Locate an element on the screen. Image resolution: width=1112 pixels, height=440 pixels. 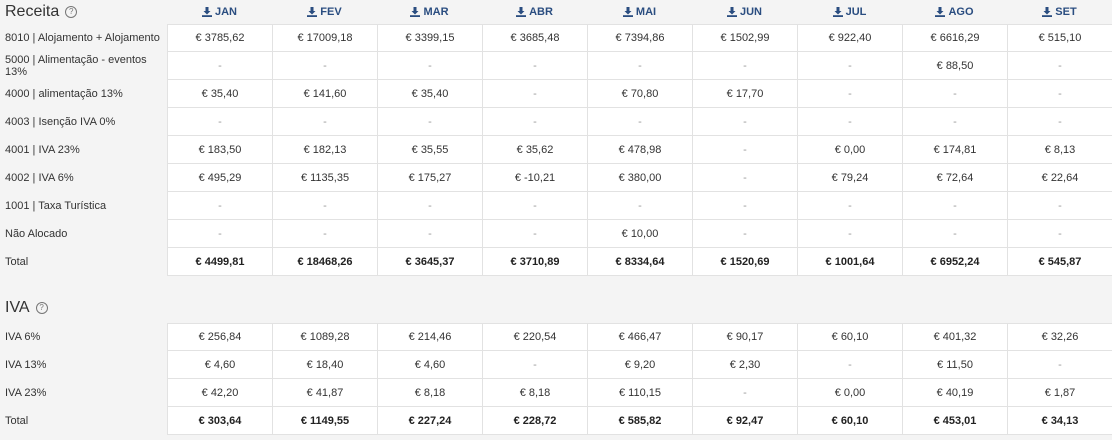
month-label: FEV is located at coordinates (331, 12).